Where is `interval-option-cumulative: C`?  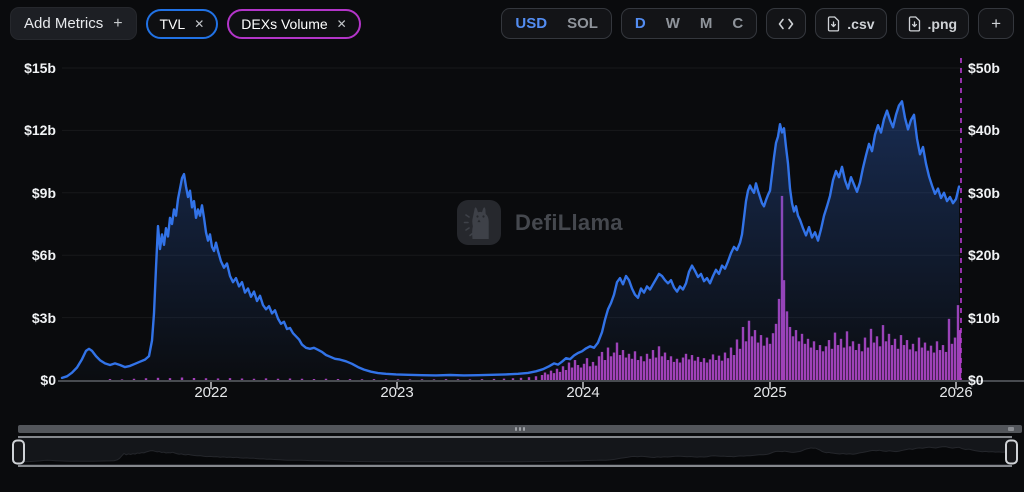
interval-option-cumulative: C is located at coordinates (738, 23).